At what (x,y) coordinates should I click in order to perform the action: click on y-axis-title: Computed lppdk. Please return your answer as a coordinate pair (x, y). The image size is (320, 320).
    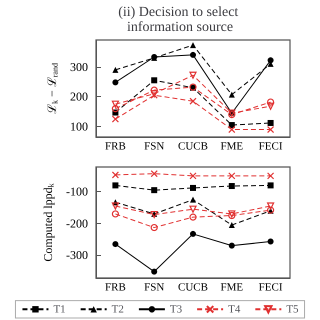
    Looking at the image, I should click on (48, 222).